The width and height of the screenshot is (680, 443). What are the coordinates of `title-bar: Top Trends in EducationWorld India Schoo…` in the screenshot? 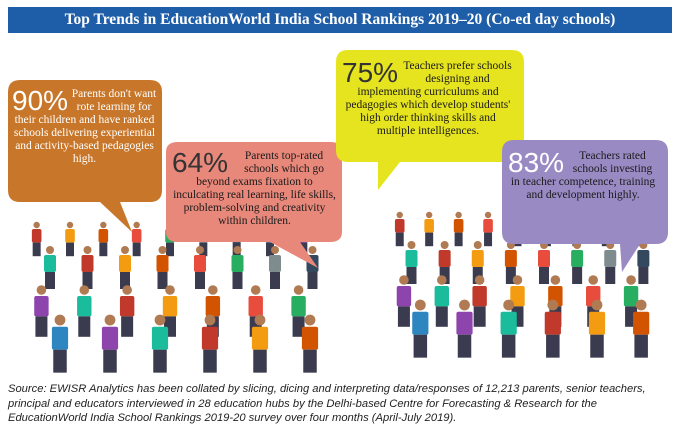 It's located at (340, 20).